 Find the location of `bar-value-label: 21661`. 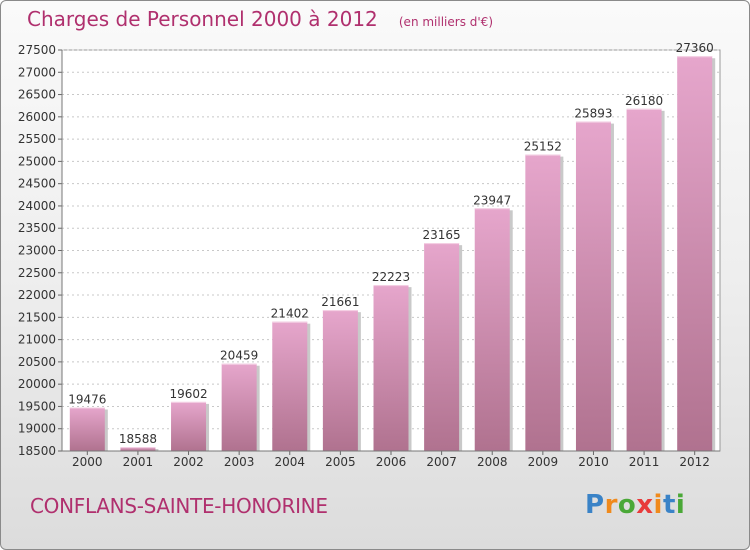

bar-value-label: 21661 is located at coordinates (340, 302).